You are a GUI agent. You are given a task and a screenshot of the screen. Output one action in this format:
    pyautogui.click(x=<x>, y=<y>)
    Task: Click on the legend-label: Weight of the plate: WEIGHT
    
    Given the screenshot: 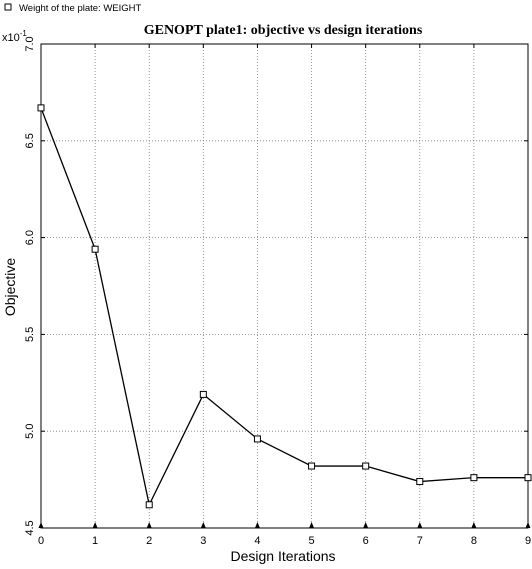 What is the action you would take?
    pyautogui.click(x=80, y=8)
    